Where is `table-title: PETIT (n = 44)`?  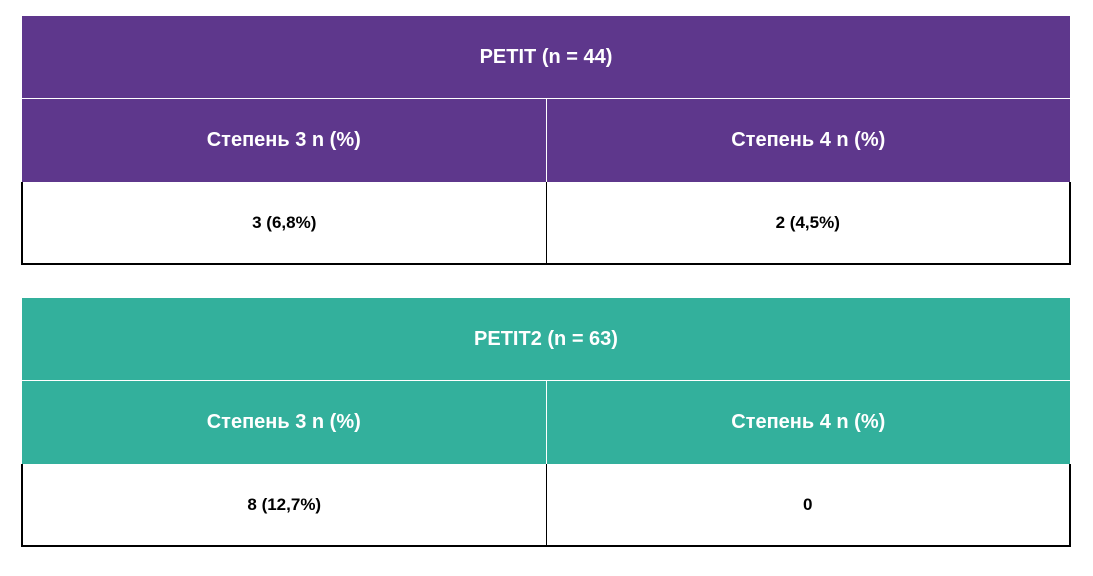
table-title: PETIT (n = 44) is located at coordinates (546, 57).